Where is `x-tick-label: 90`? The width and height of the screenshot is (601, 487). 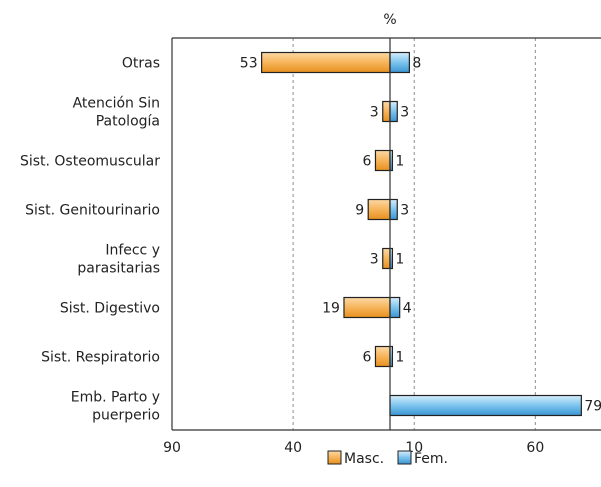 x-tick-label: 90 is located at coordinates (172, 448).